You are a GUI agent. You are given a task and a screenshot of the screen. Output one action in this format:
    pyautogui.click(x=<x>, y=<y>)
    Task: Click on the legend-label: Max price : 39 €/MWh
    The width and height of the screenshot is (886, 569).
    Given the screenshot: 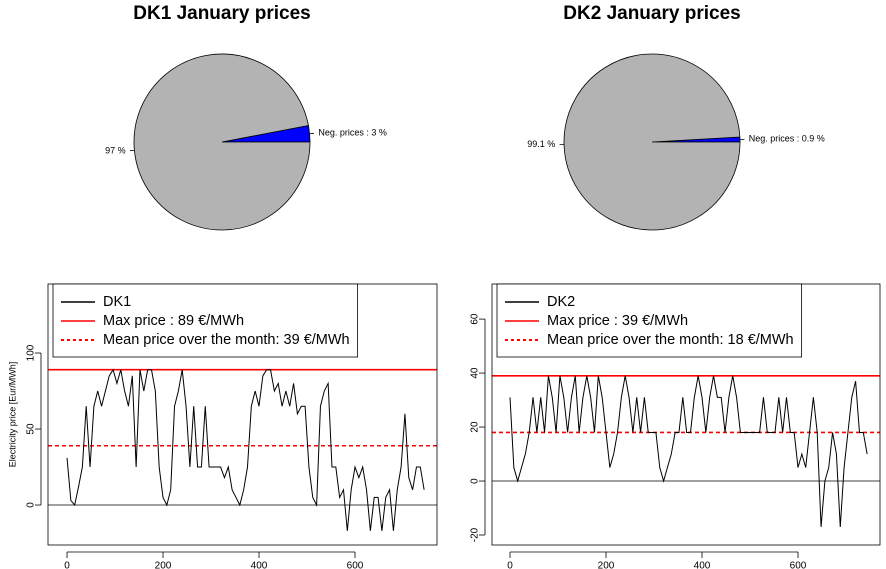 What is the action you would take?
    pyautogui.click(x=617, y=321)
    